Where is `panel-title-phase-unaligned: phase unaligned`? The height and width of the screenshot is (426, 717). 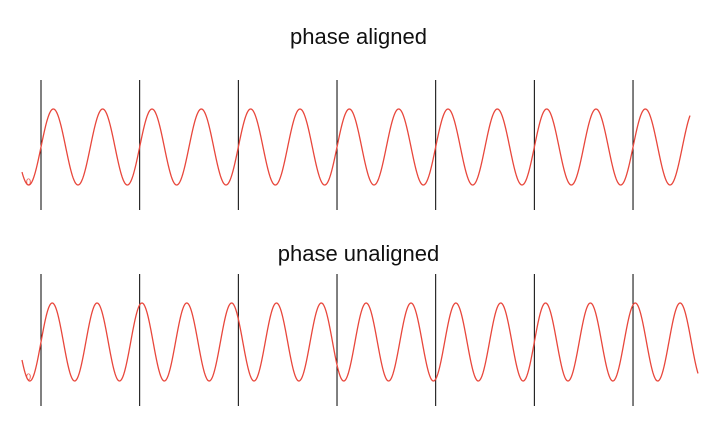
panel-title-phase-unaligned: phase unaligned is located at coordinates (358, 253).